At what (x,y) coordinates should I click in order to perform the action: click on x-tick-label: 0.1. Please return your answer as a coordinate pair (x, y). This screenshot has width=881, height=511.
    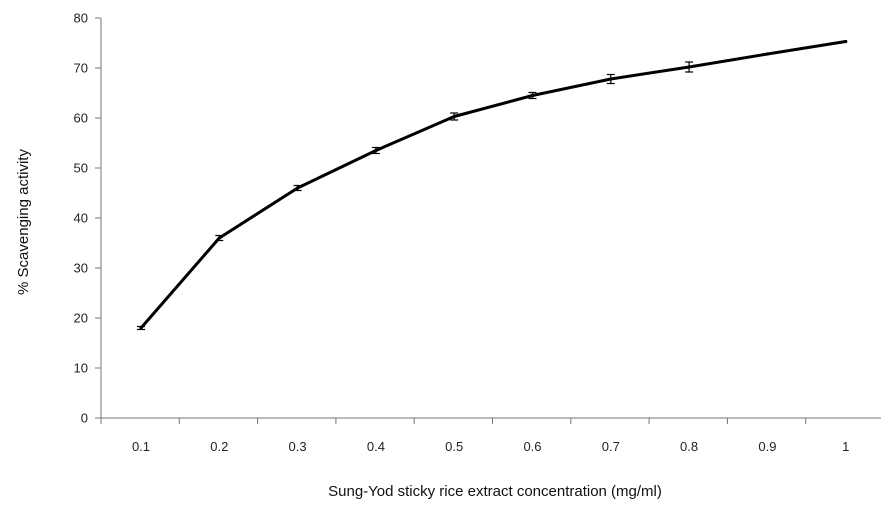
    Looking at the image, I should click on (141, 446).